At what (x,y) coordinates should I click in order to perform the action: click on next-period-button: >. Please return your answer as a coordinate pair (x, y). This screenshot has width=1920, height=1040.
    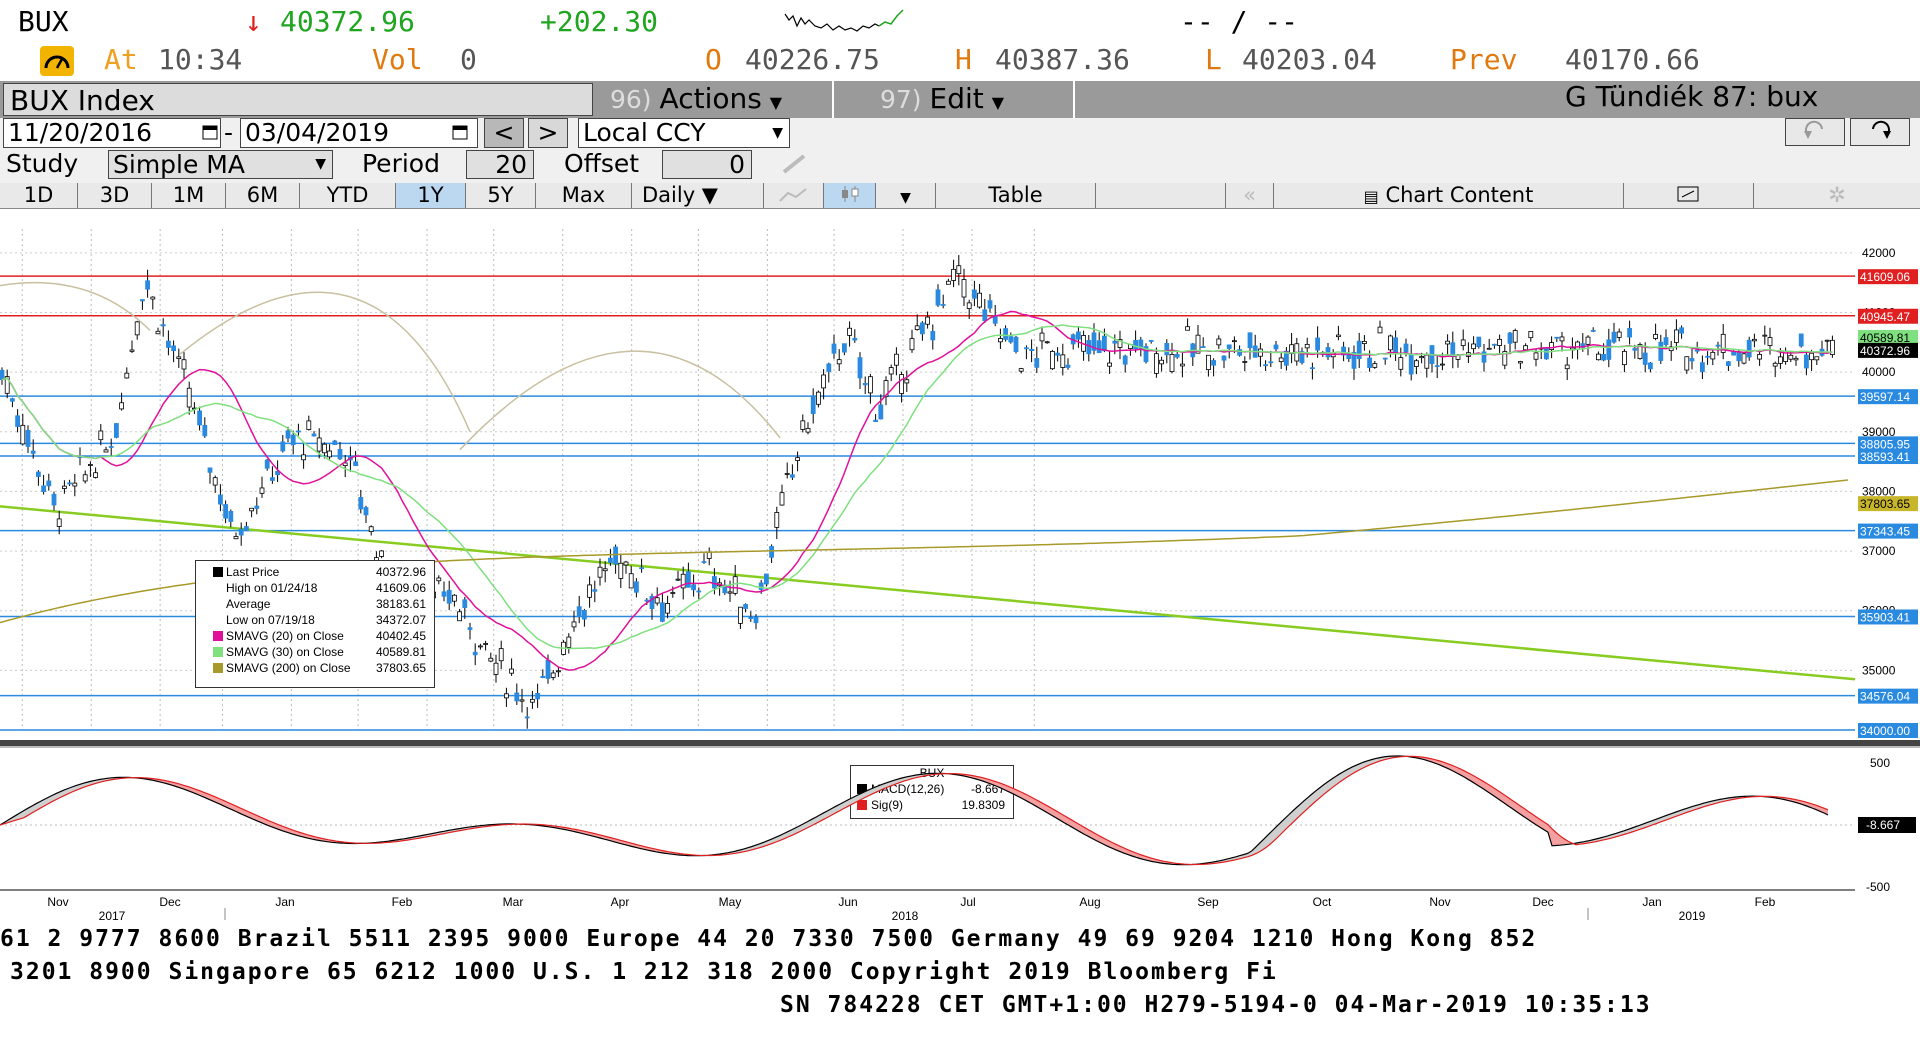
    Looking at the image, I should click on (548, 133).